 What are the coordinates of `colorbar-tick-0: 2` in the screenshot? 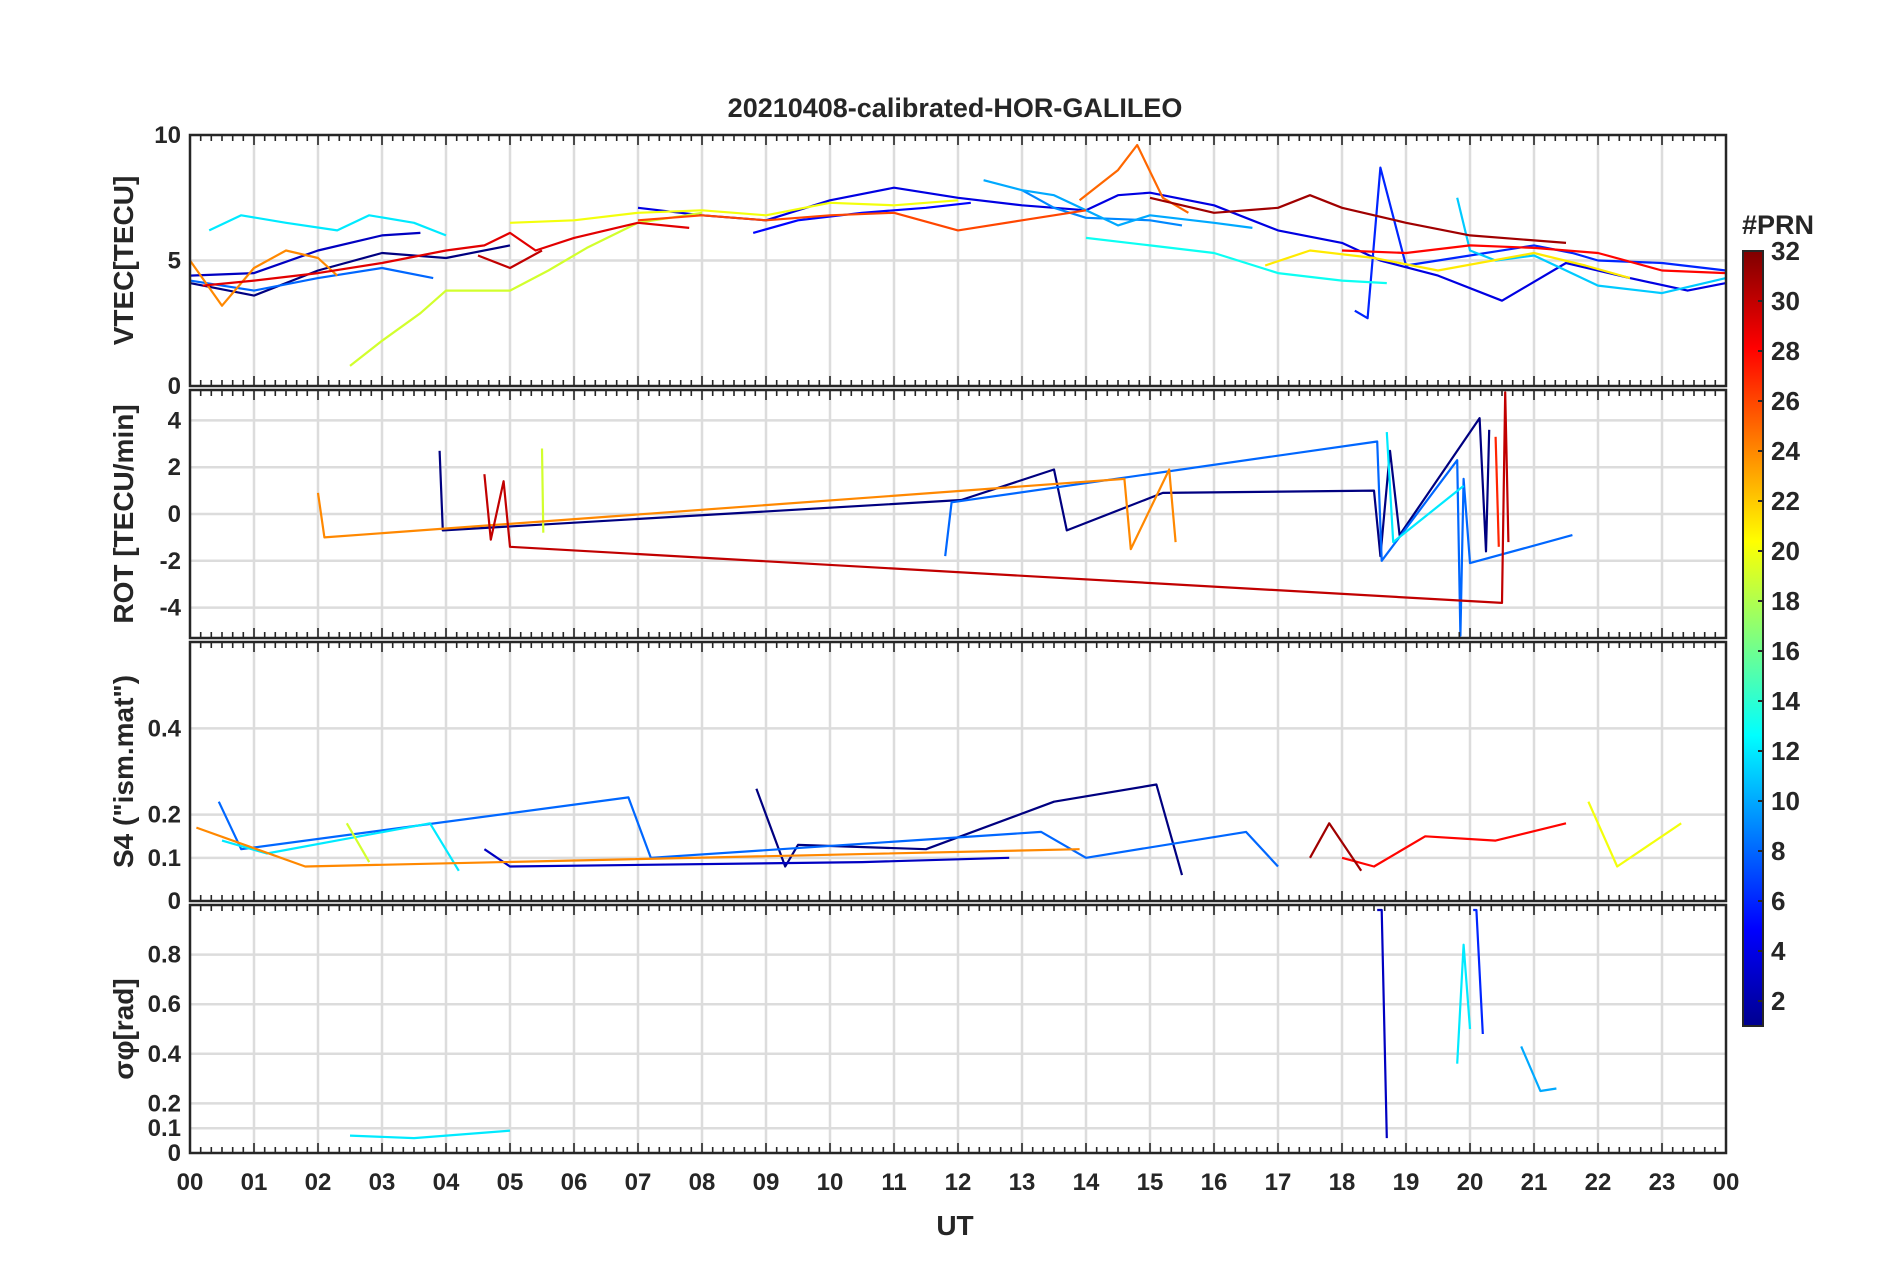 It's located at (1778, 1001).